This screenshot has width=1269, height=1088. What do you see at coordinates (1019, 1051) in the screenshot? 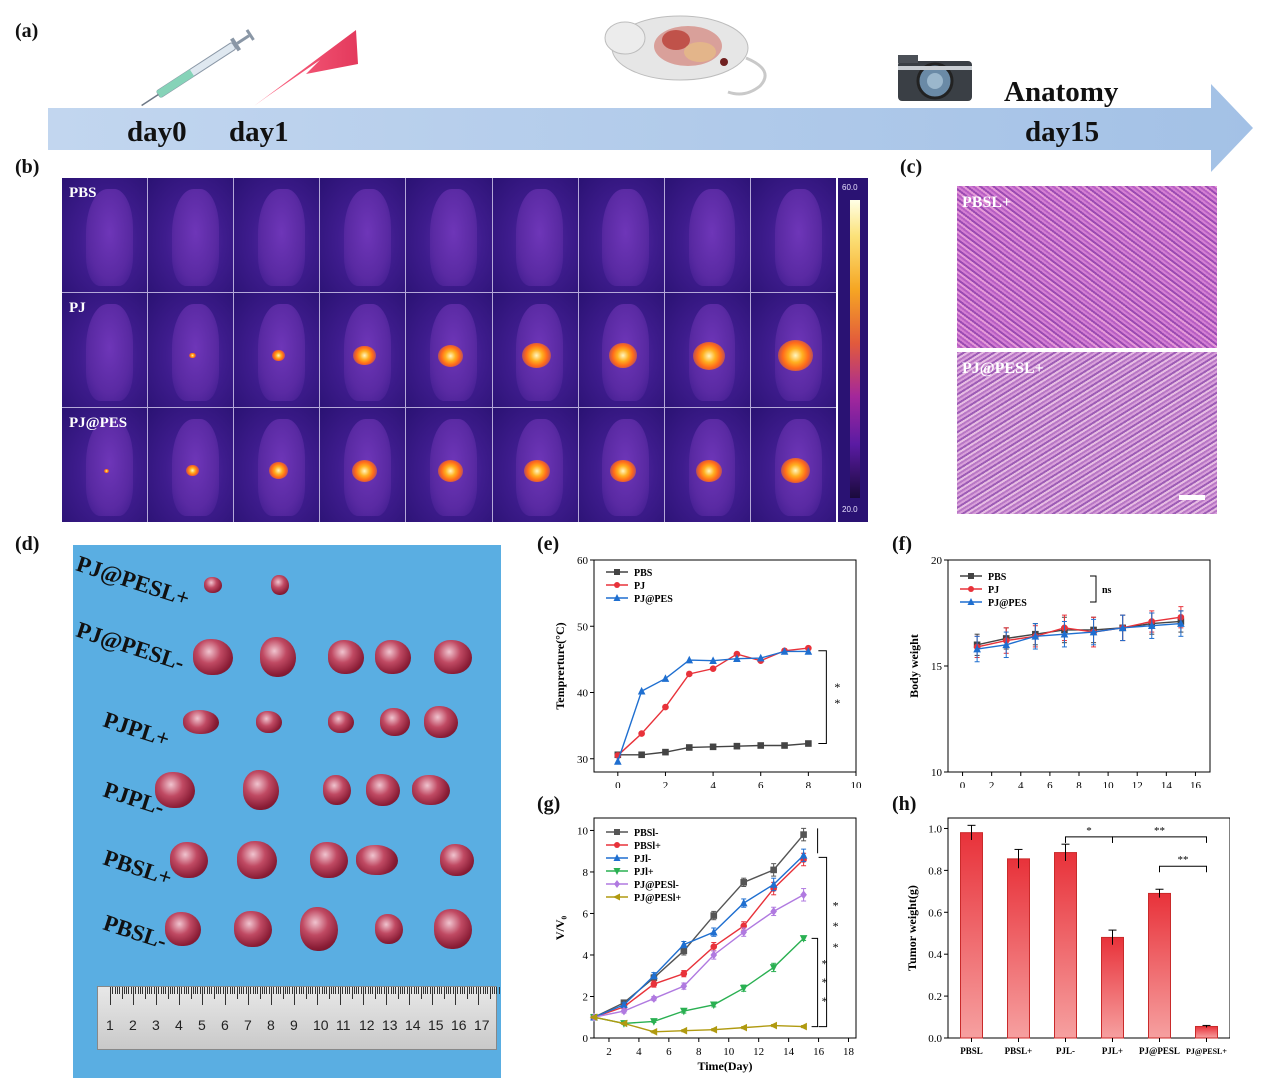
I see `x-tick-label: PBSL+` at bounding box center [1019, 1051].